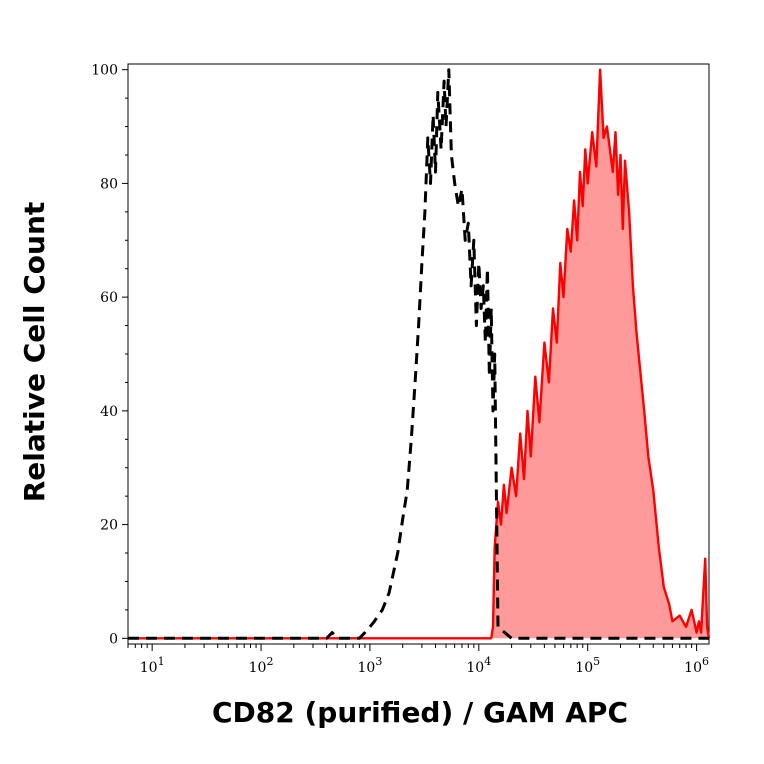 This screenshot has width=764, height=764. I want to click on y-tick-label: 20, so click(109, 526).